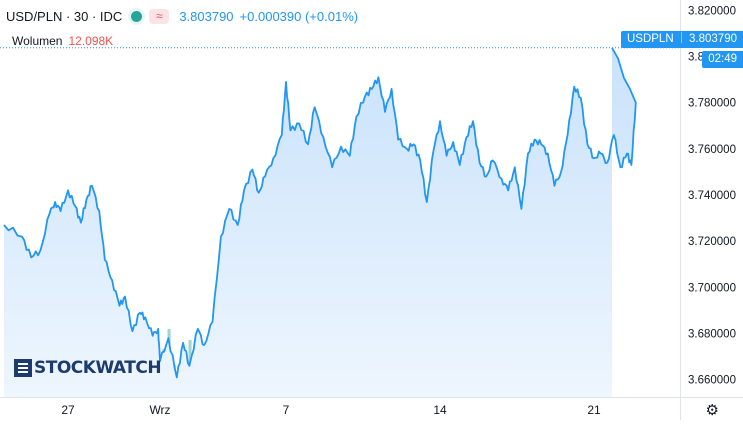  Describe the element at coordinates (23, 368) in the screenshot. I see `stockwatch-logo-icon` at that location.